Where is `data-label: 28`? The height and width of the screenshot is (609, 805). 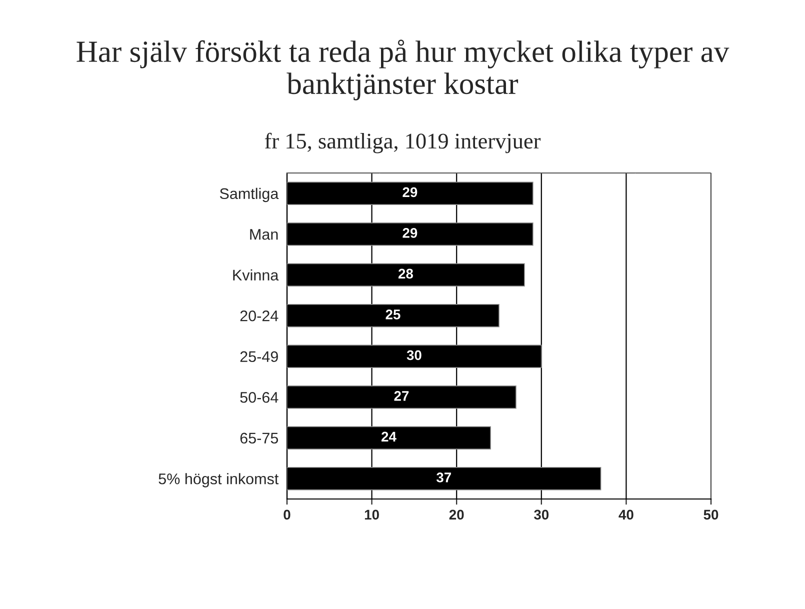
data-label: 28 is located at coordinates (406, 273).